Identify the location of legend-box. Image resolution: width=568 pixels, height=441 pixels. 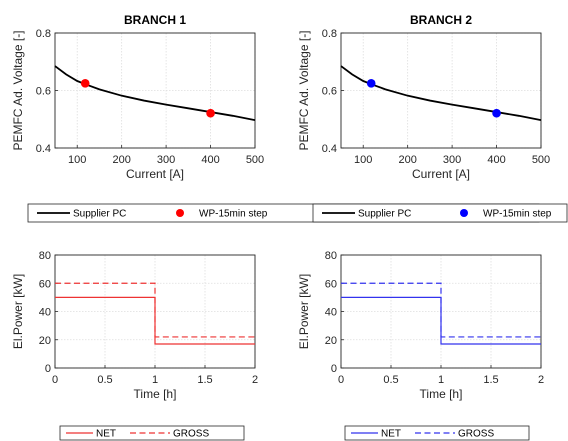
(440, 213).